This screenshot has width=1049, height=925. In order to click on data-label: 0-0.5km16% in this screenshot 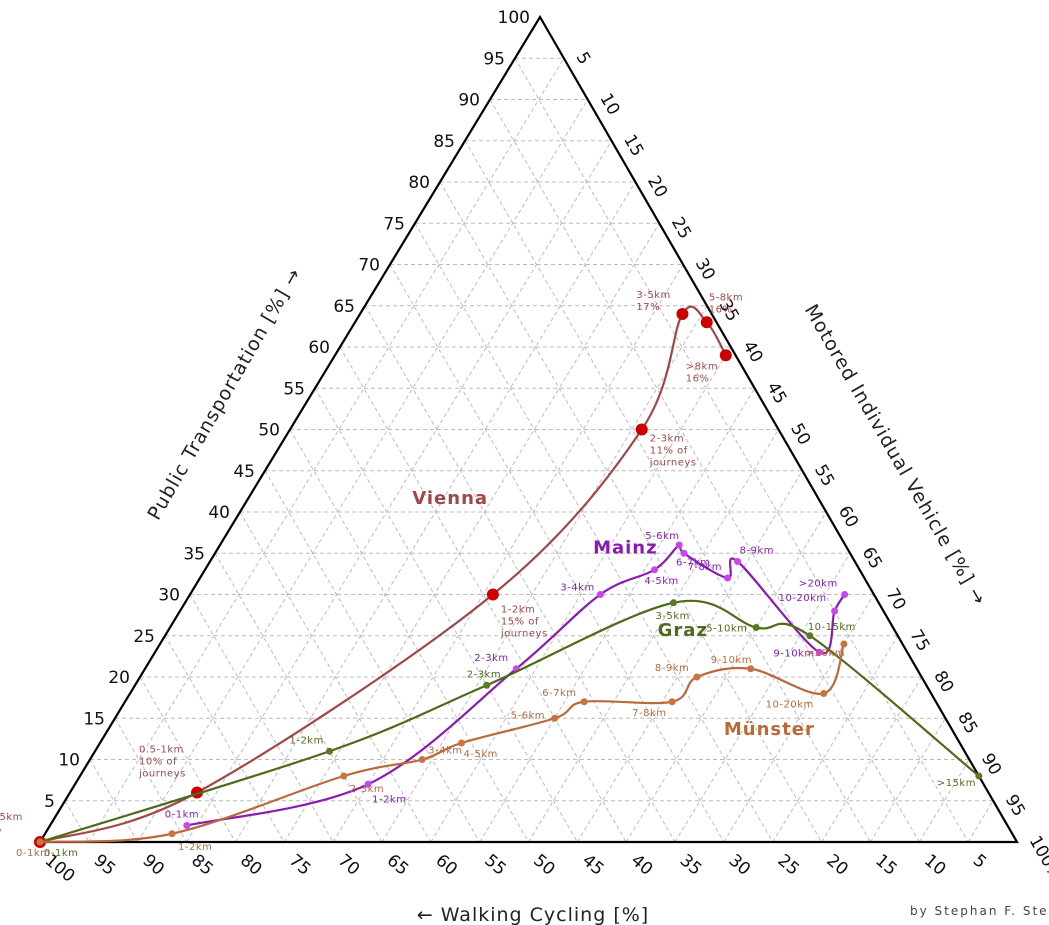, I will do `click(11, 823)`.